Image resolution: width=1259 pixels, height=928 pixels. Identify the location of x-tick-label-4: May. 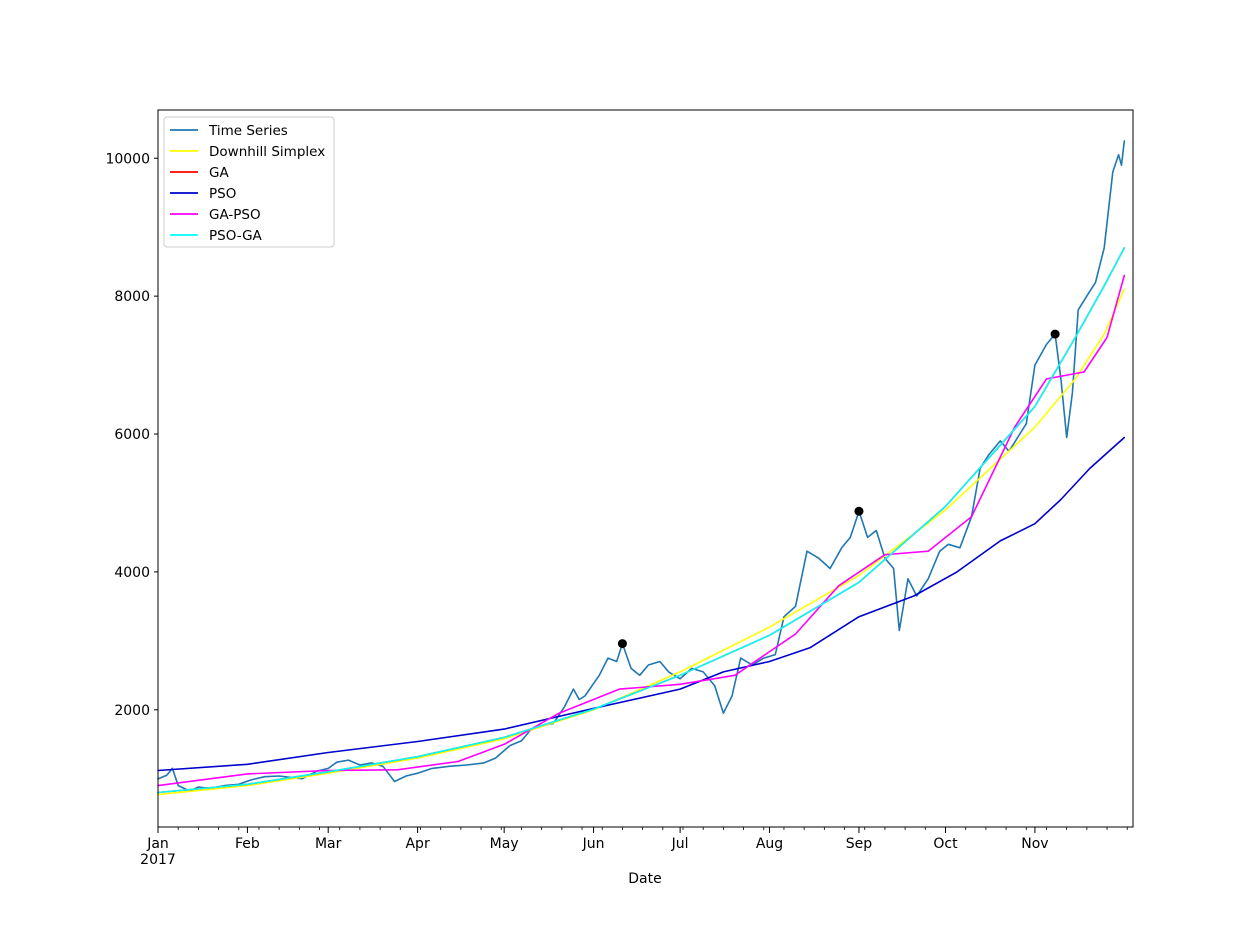
(504, 844).